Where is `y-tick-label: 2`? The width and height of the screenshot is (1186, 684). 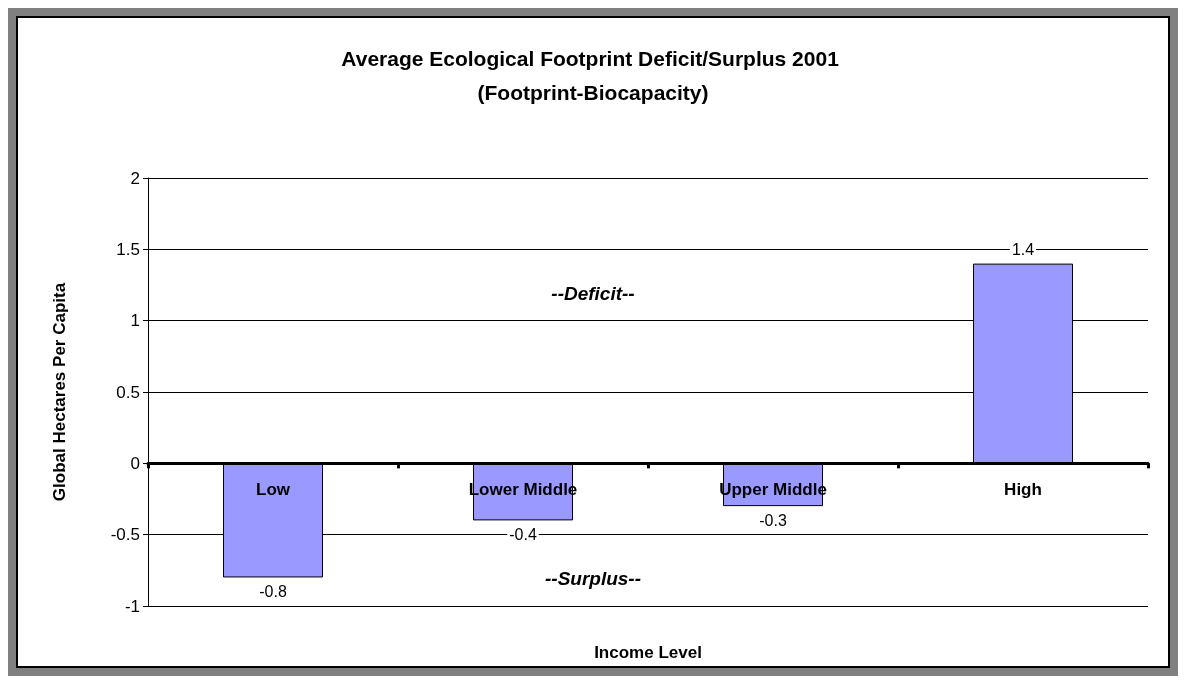 y-tick-label: 2 is located at coordinates (135, 178).